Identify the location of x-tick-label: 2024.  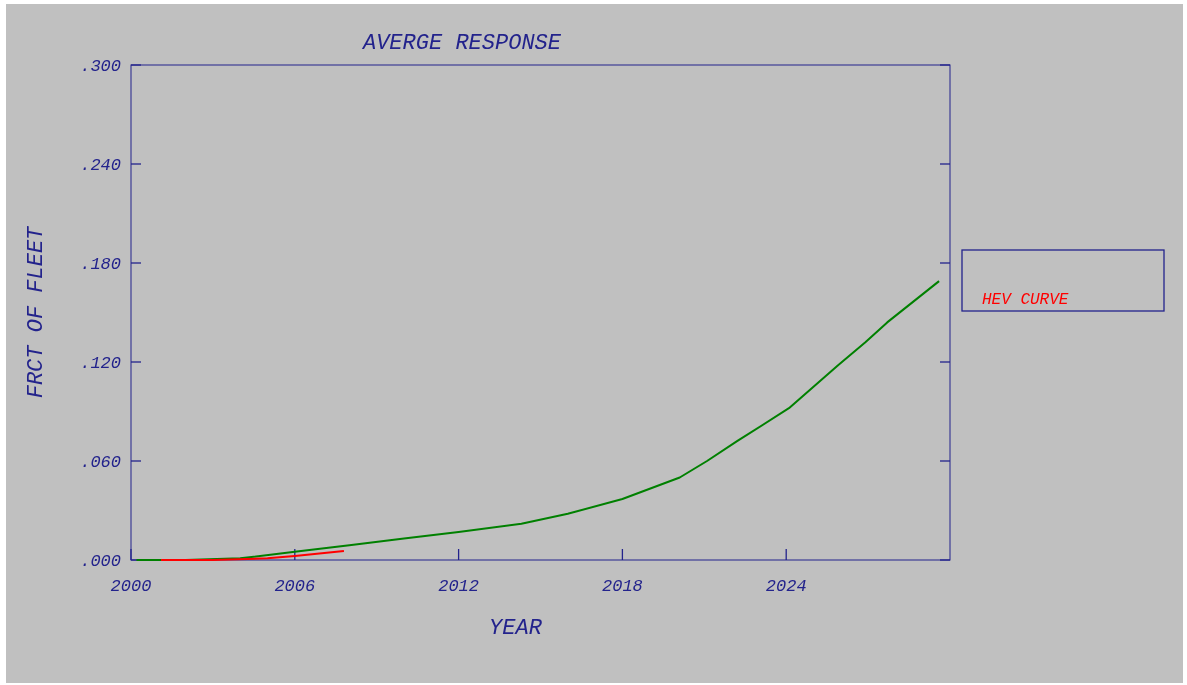
(786, 586).